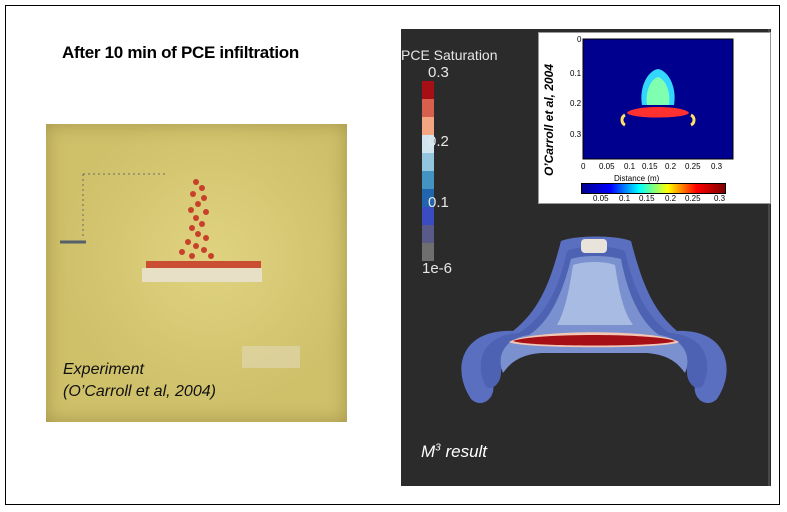 The height and width of the screenshot is (512, 787). Describe the element at coordinates (438, 448) in the screenshot. I see `result-label-sup: 3` at that location.